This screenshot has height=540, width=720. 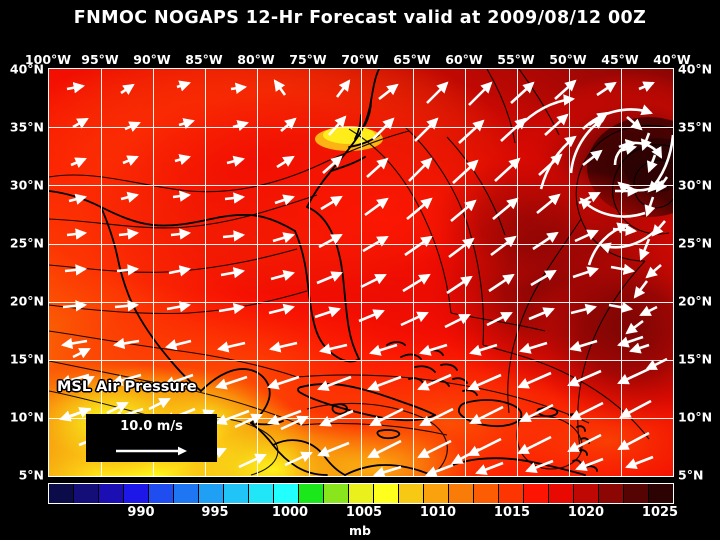 I want to click on colorbar-tick-6: 1020, so click(x=586, y=512).